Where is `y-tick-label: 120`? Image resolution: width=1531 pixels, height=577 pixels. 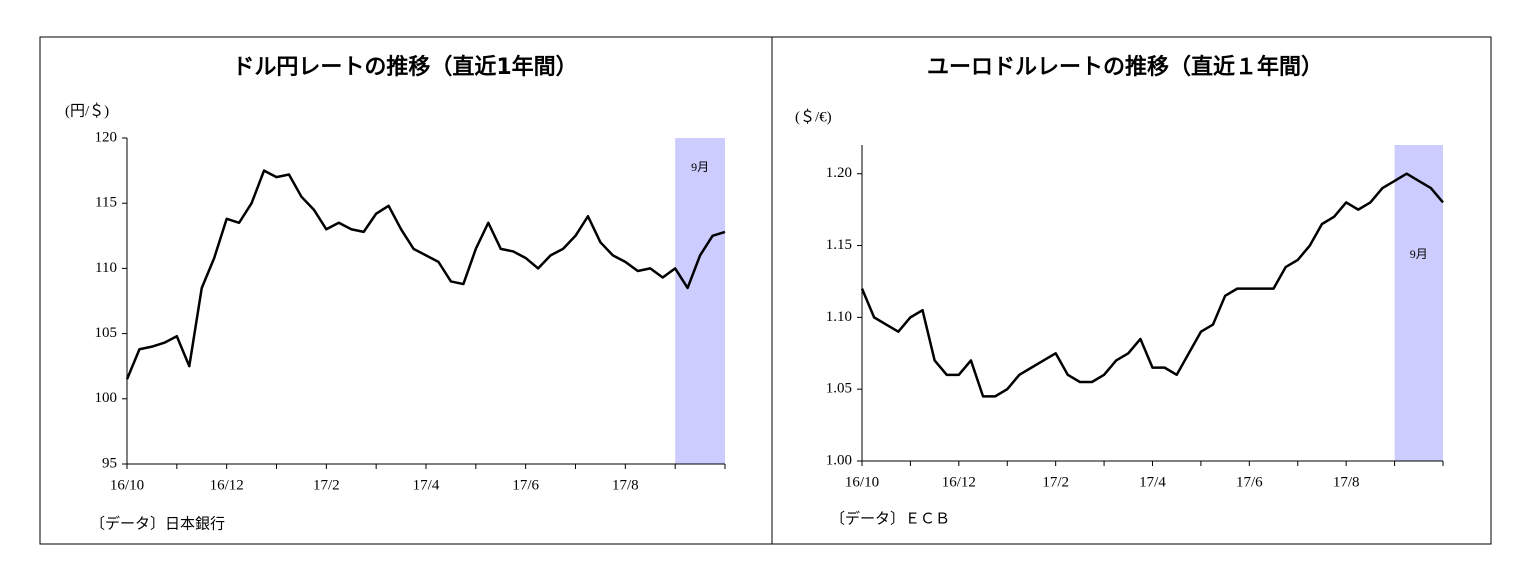
y-tick-label: 120 is located at coordinates (106, 137).